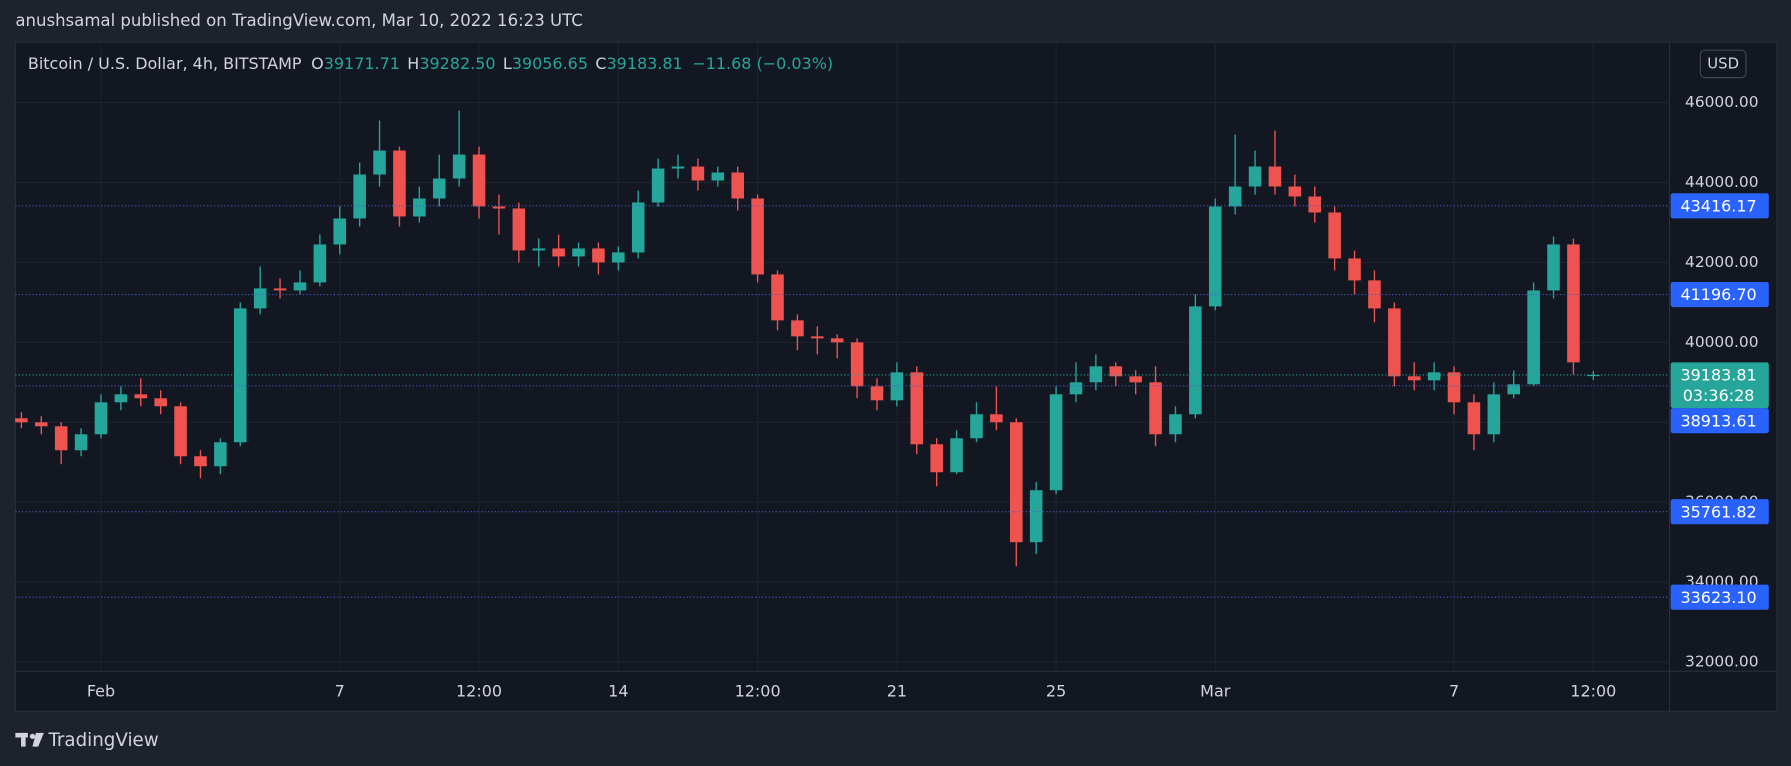 This screenshot has height=766, width=1791. What do you see at coordinates (1722, 662) in the screenshot?
I see `y-tick-label: 32000.00` at bounding box center [1722, 662].